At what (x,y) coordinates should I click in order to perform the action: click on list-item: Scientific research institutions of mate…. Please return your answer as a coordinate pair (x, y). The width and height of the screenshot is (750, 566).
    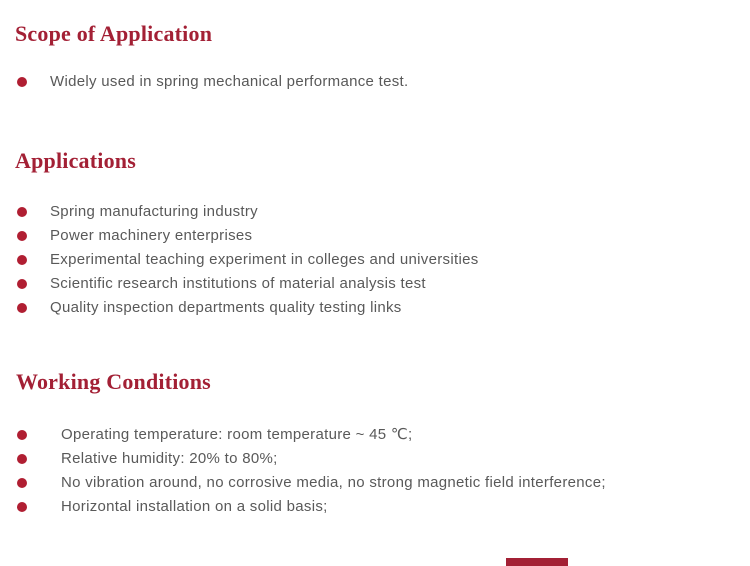
    Looking at the image, I should click on (375, 284).